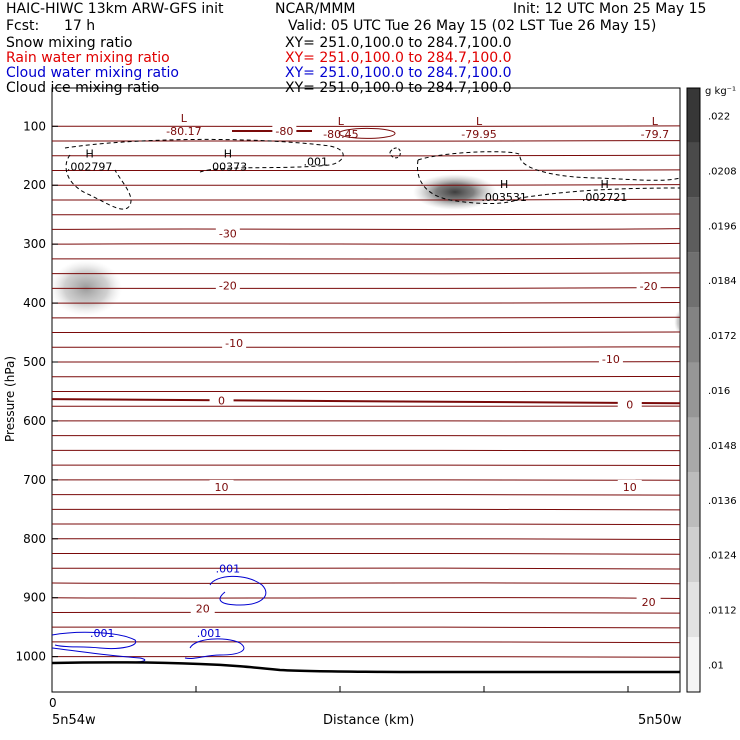 The width and height of the screenshot is (740, 740). I want to click on colorbar-label: .0124, so click(722, 556).